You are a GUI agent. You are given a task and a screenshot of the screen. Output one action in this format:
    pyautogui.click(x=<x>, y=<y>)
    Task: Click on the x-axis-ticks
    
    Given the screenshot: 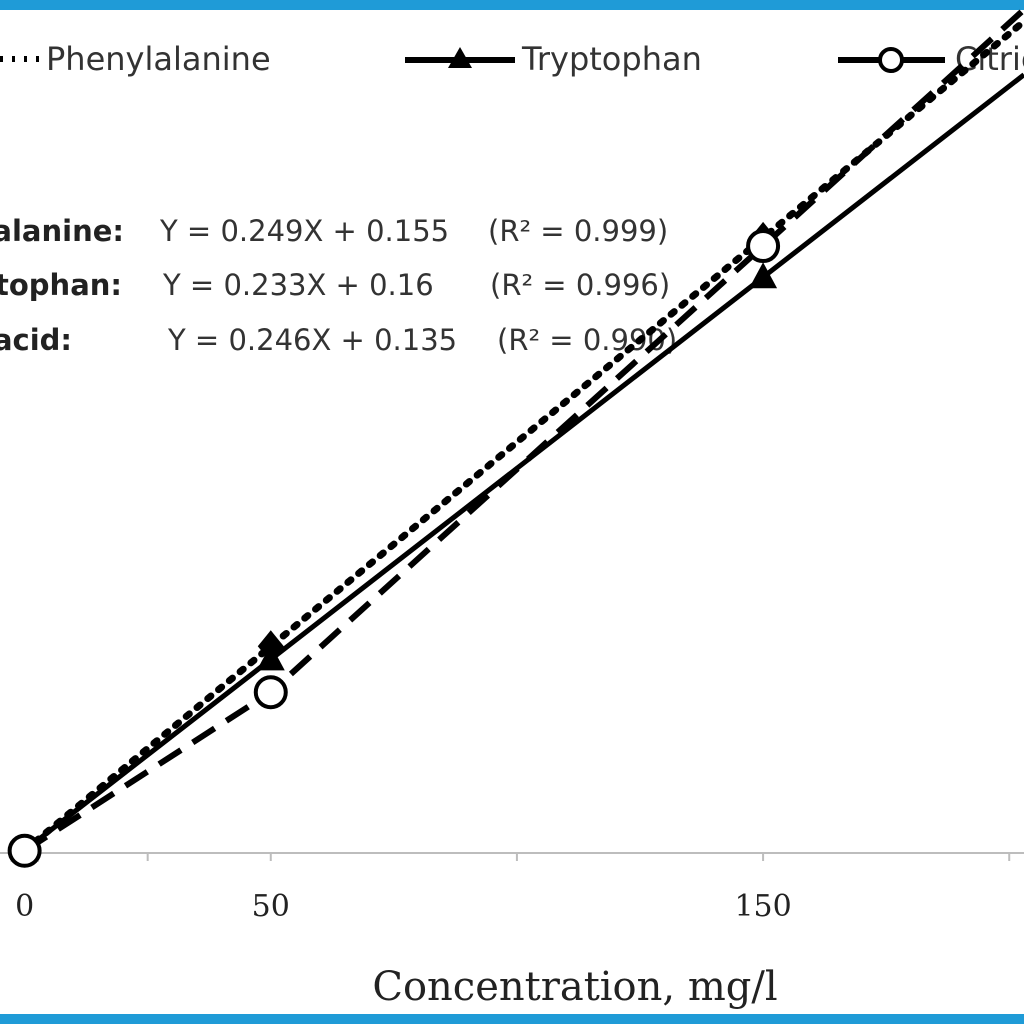 What is the action you would take?
    pyautogui.click(x=517, y=857)
    